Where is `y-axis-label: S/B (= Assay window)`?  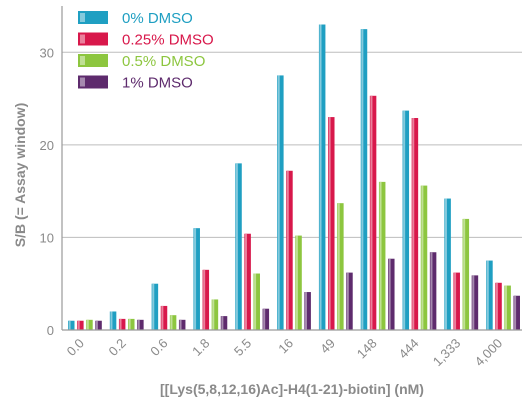
y-axis-label: S/B (= Assay window) is located at coordinates (20, 175).